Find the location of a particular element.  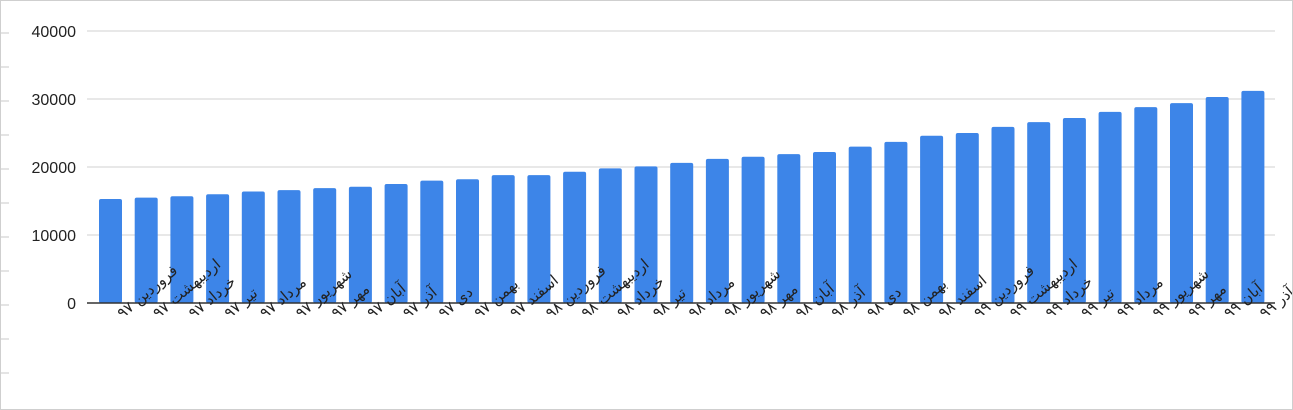

y-tick-label: 20000 is located at coordinates (54, 168).